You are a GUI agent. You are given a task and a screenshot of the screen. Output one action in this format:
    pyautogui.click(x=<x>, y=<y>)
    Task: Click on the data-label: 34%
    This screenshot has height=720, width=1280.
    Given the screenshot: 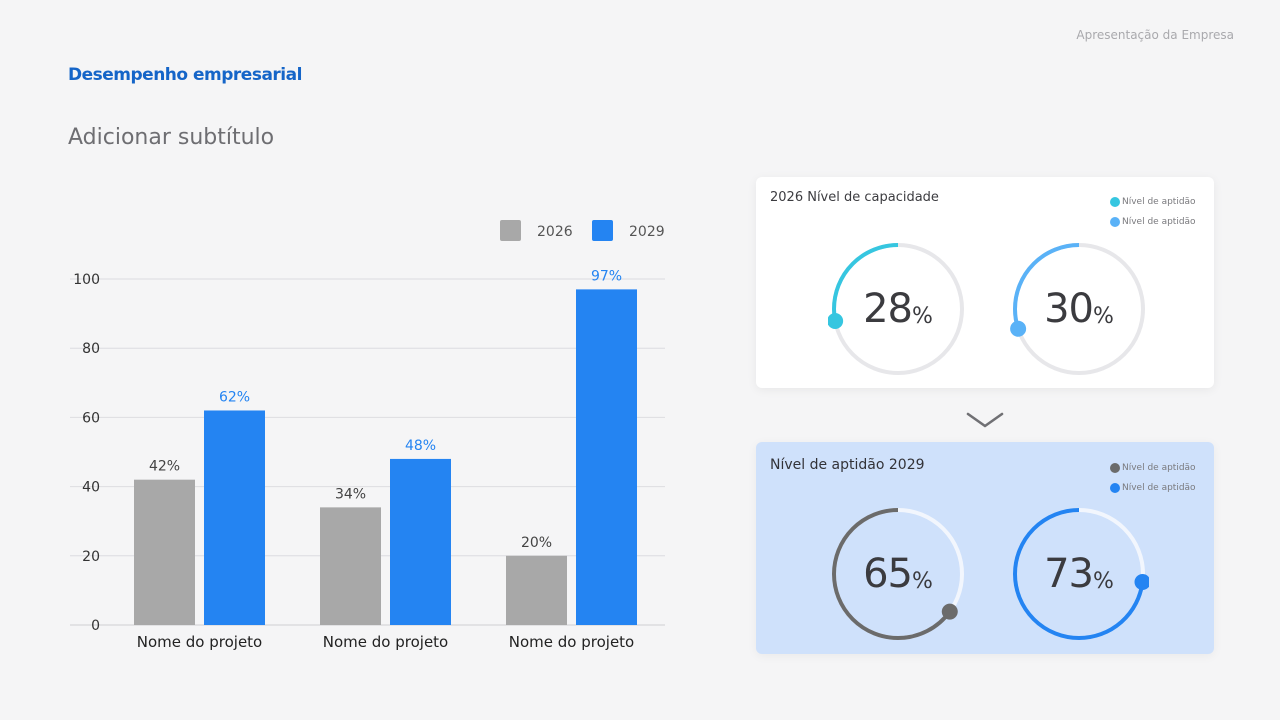 What is the action you would take?
    pyautogui.click(x=350, y=494)
    